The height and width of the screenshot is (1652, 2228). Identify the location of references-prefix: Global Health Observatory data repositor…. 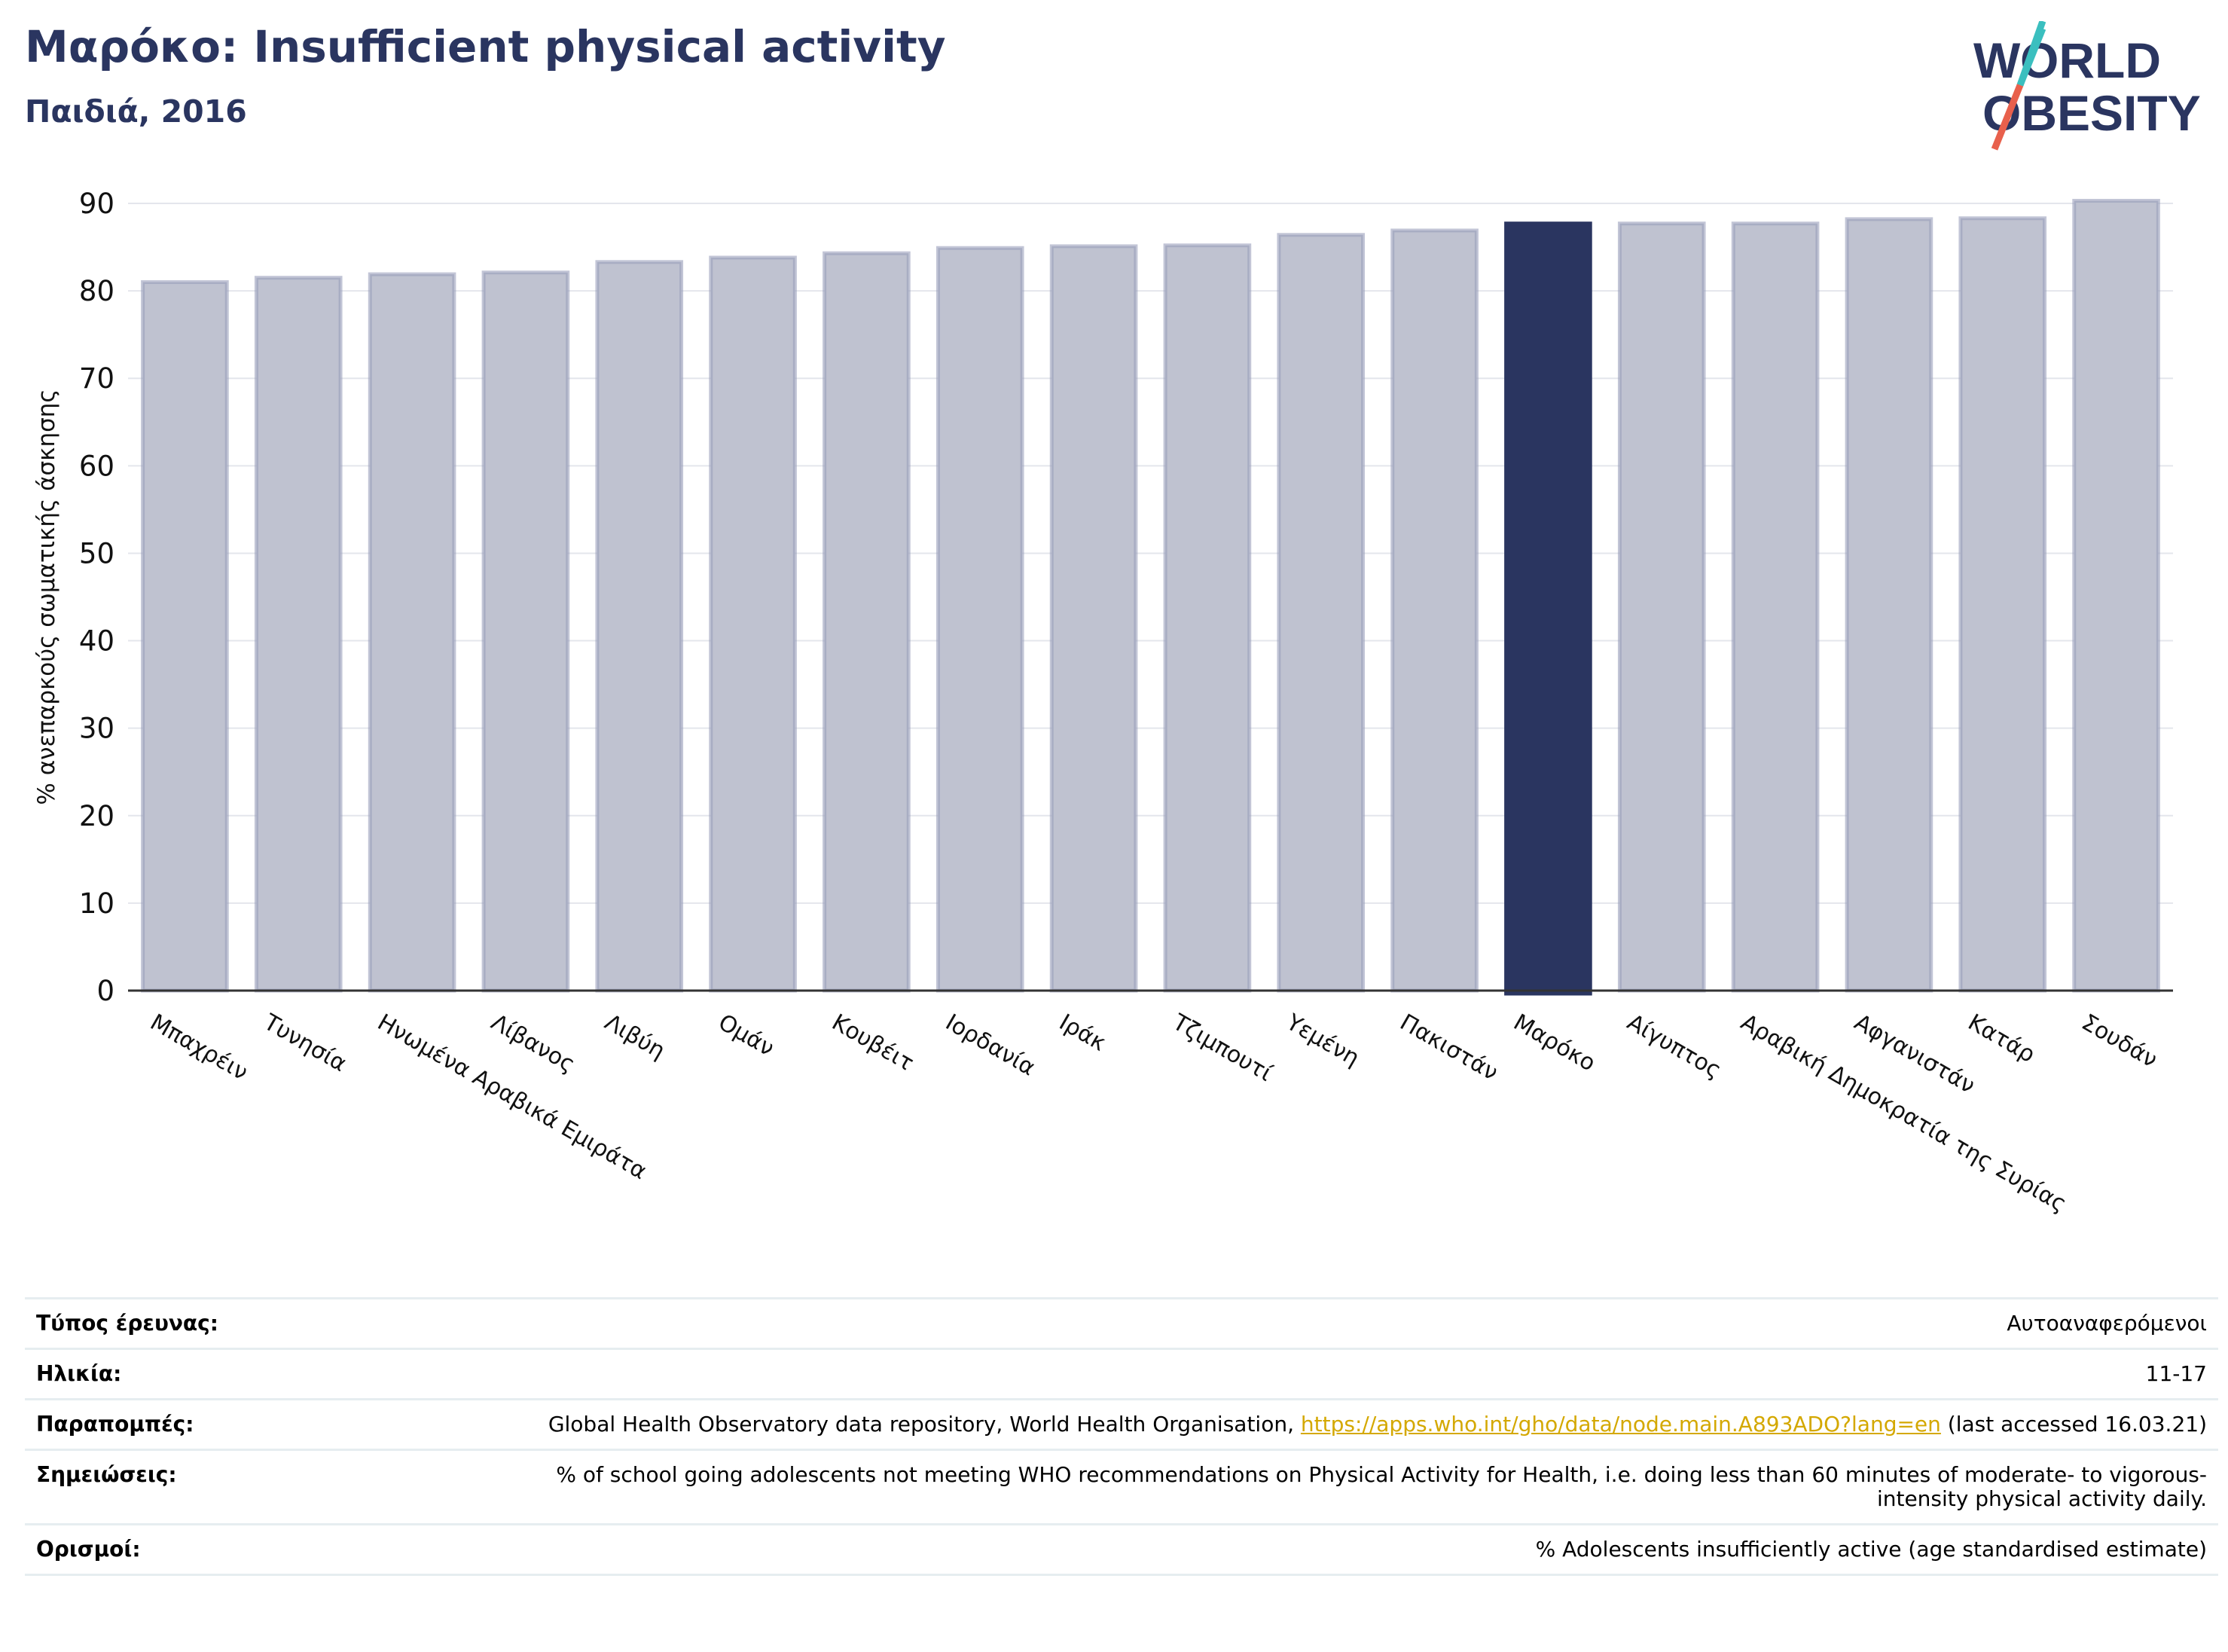
(924, 1424).